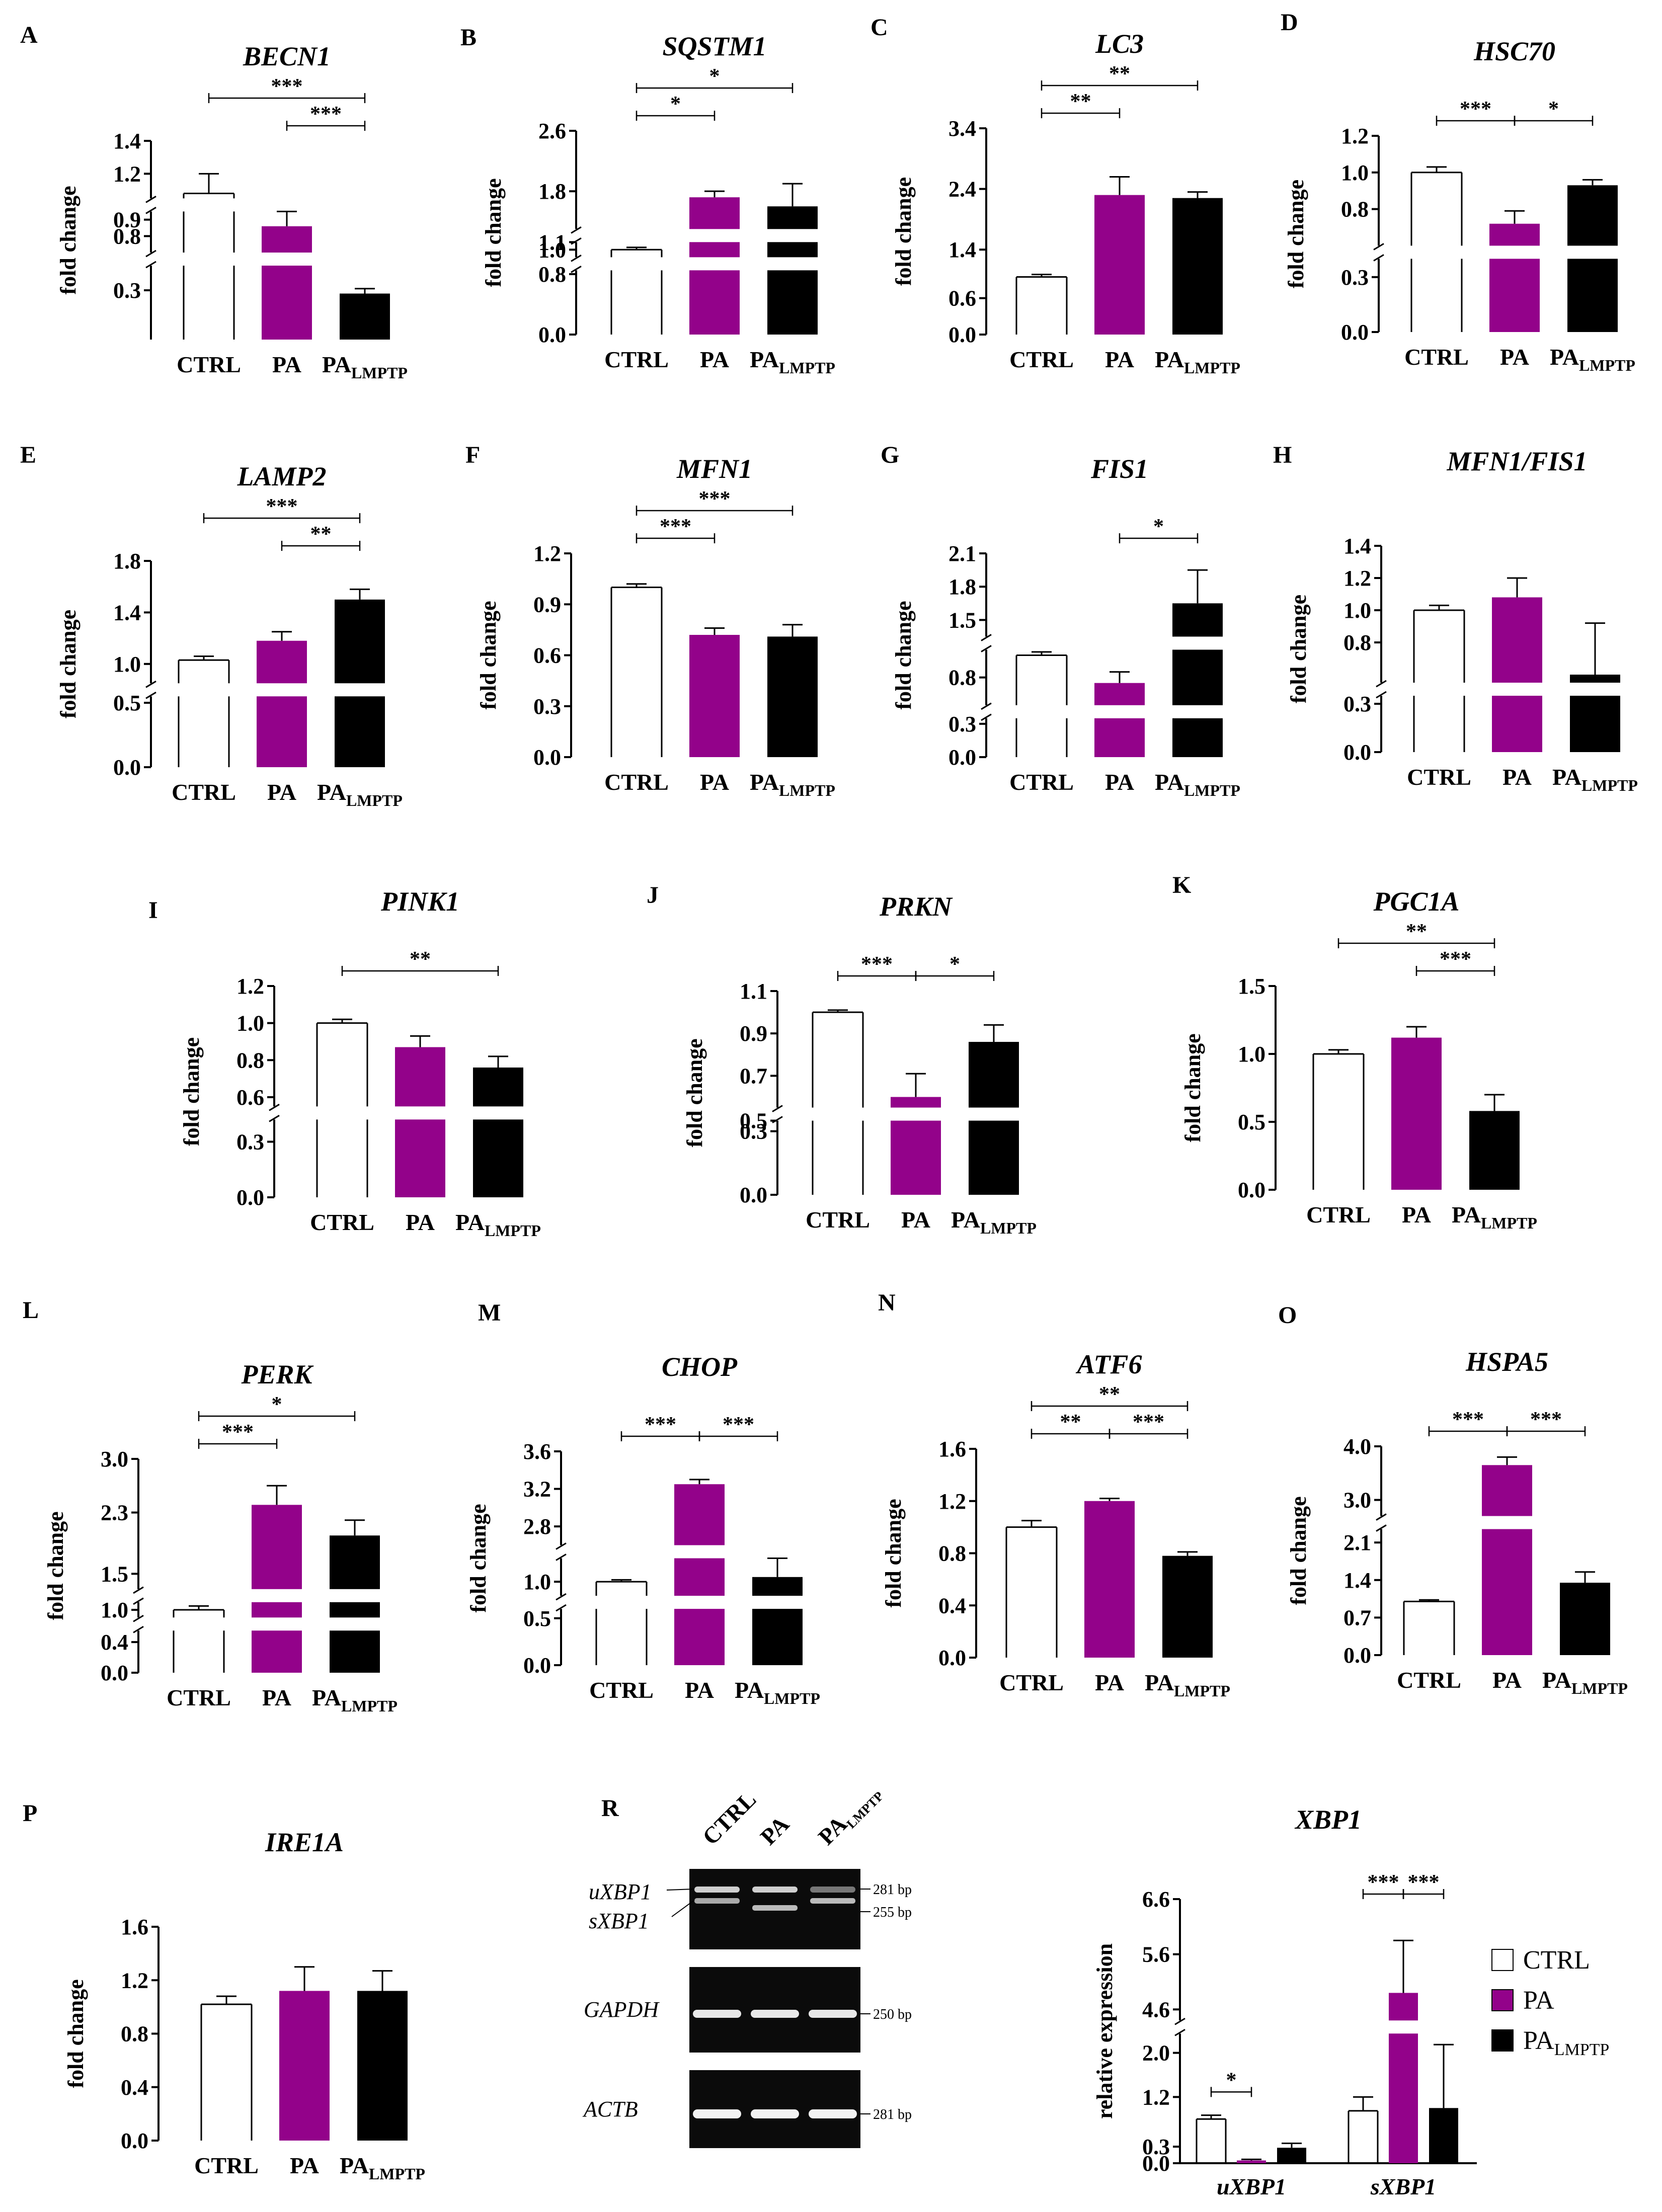 This screenshot has width=1662, height=2212. What do you see at coordinates (1357, 1446) in the screenshot?
I see `y-tick-label: 4.0` at bounding box center [1357, 1446].